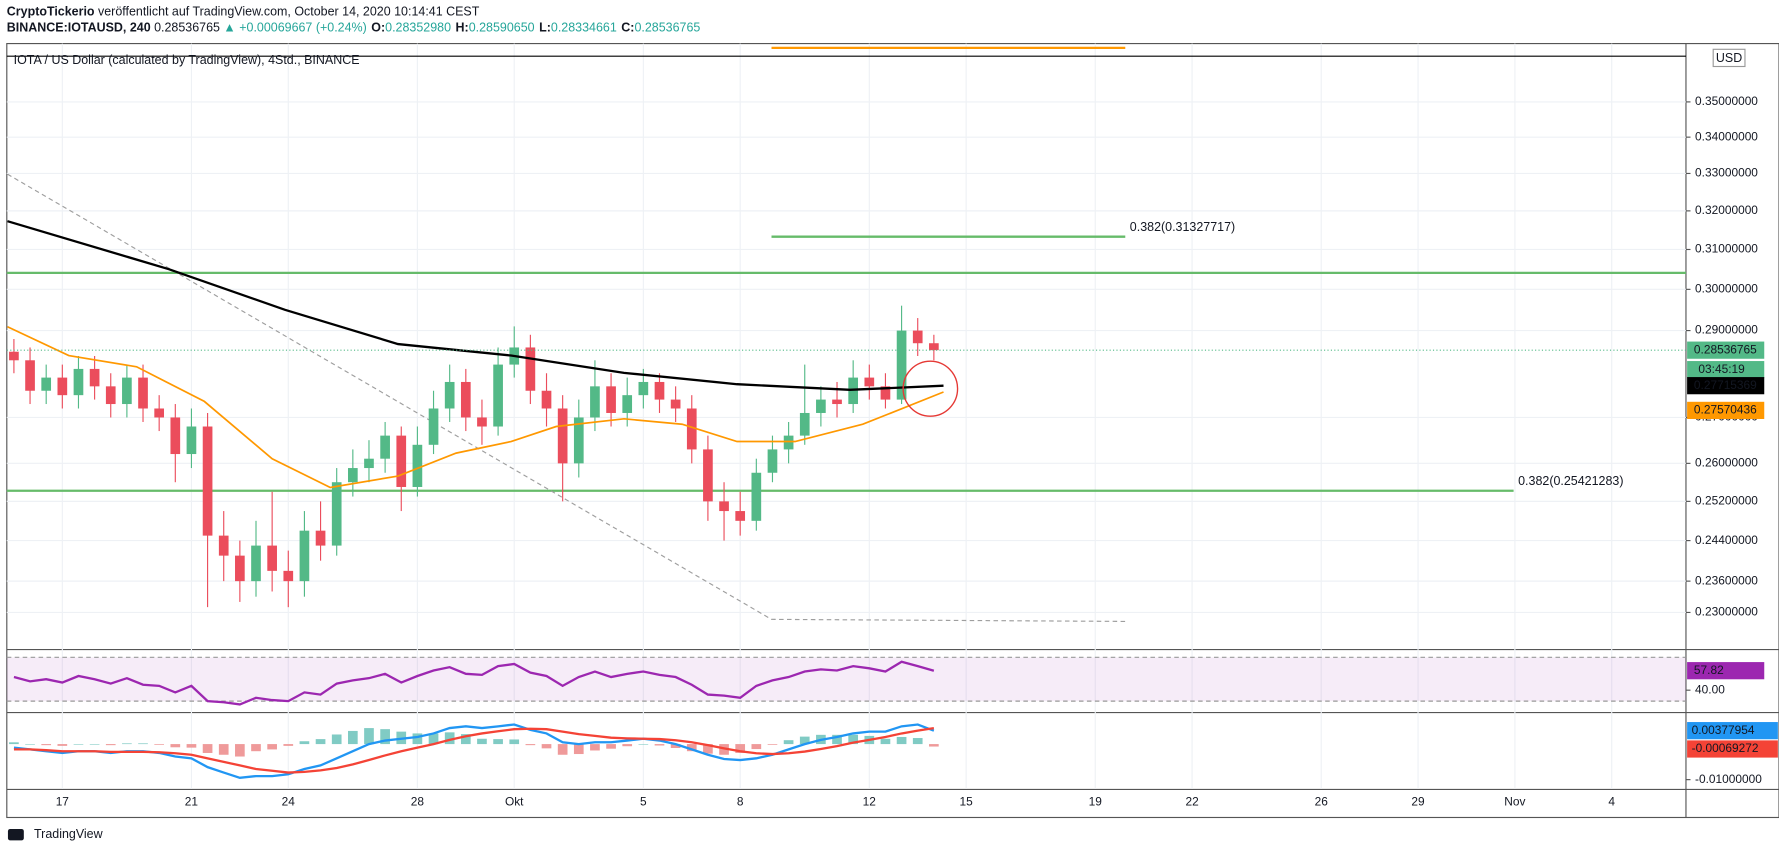  I want to click on x-tick-label: 15, so click(967, 802).